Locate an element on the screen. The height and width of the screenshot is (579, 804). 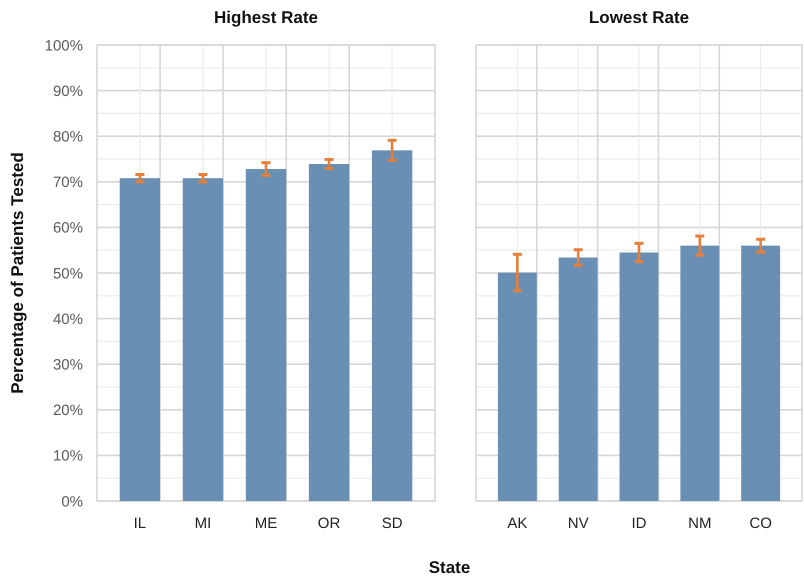
chart-title: Highest Rate is located at coordinates (266, 17).